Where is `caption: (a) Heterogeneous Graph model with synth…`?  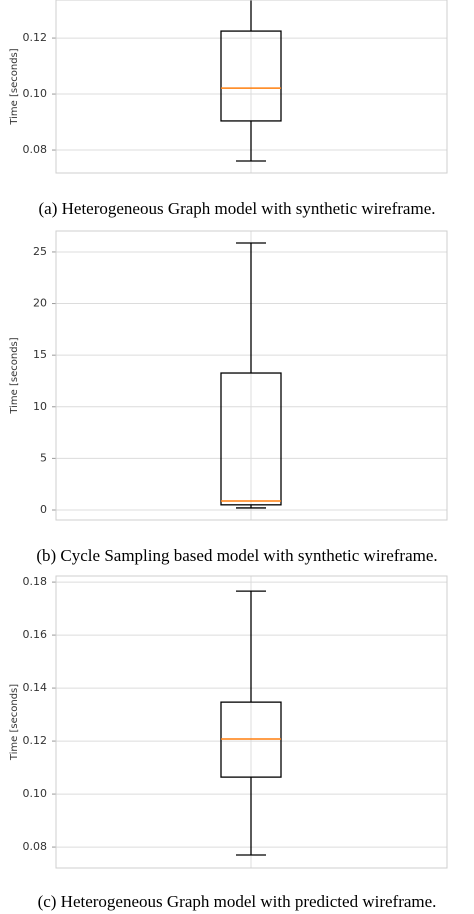 caption: (a) Heterogeneous Graph model with synth… is located at coordinates (237, 208).